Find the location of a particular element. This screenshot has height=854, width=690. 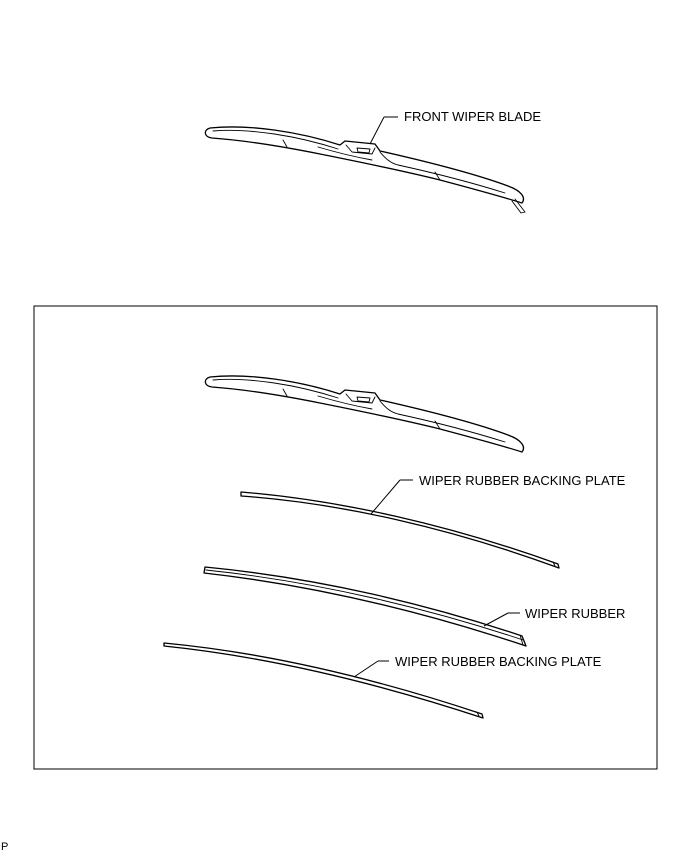

leader-backing-plate-lower is located at coordinates (366, 669).